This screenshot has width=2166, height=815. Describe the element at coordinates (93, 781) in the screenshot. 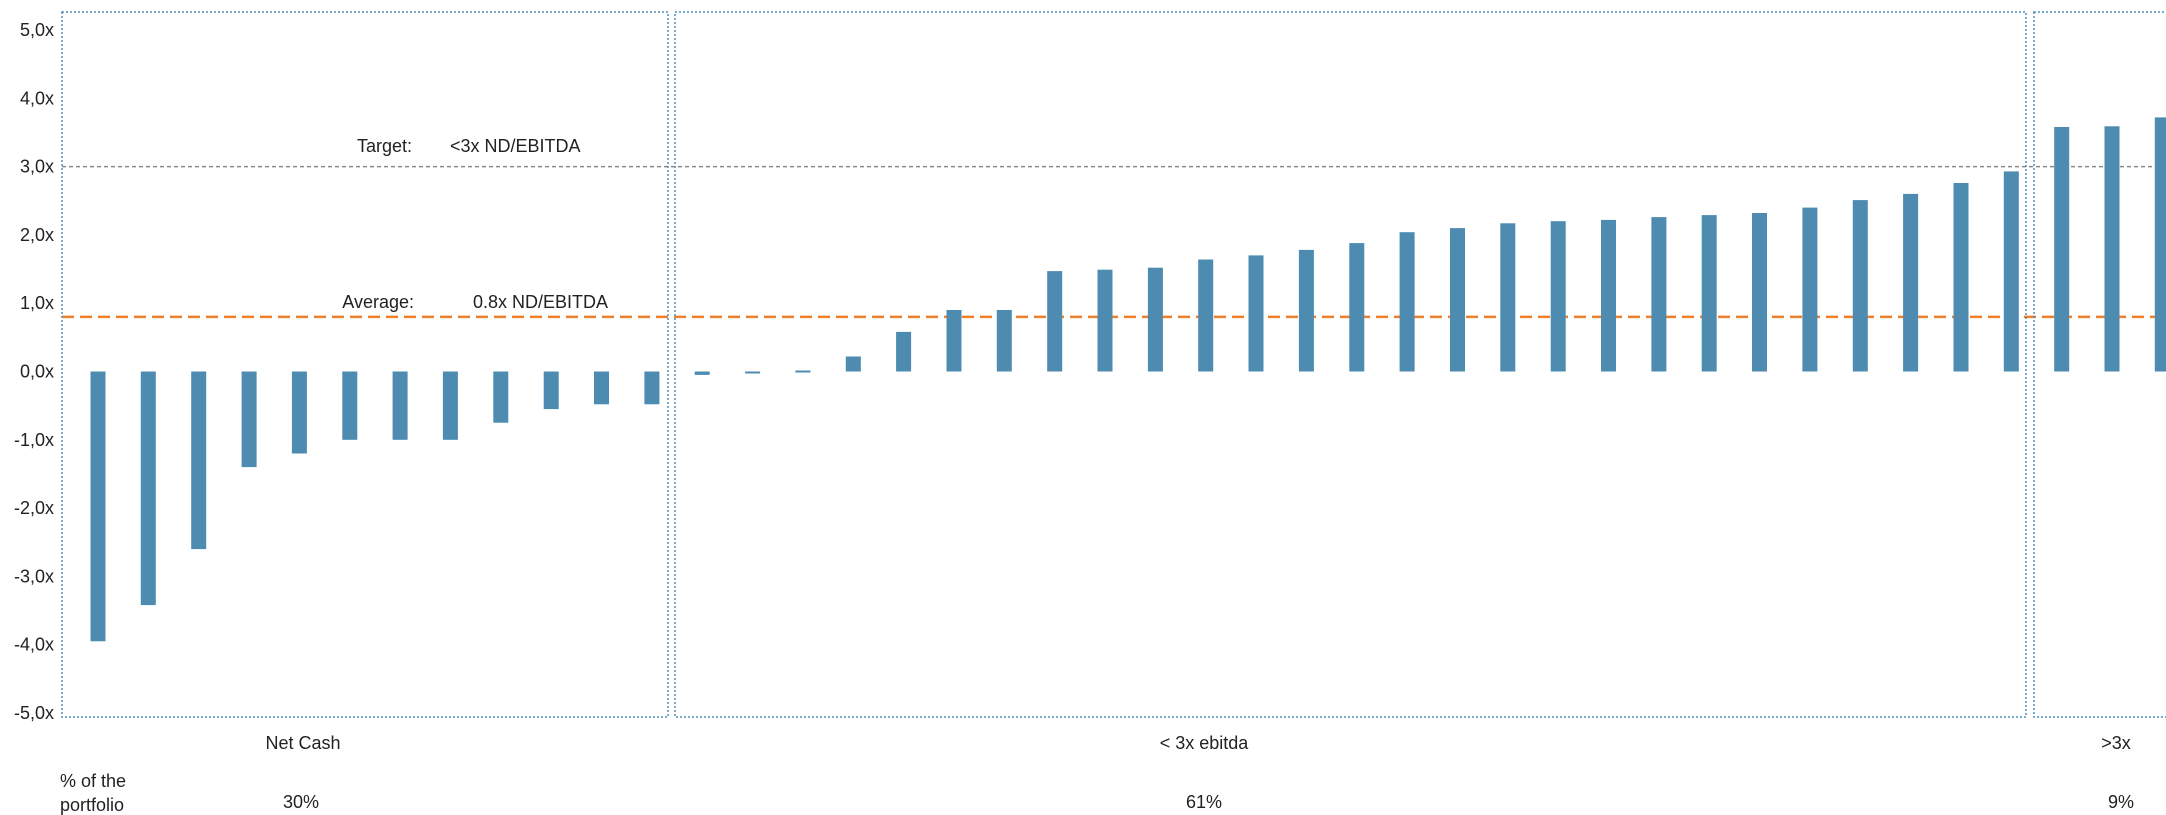

I see `share-row-label-line1: % of the` at that location.